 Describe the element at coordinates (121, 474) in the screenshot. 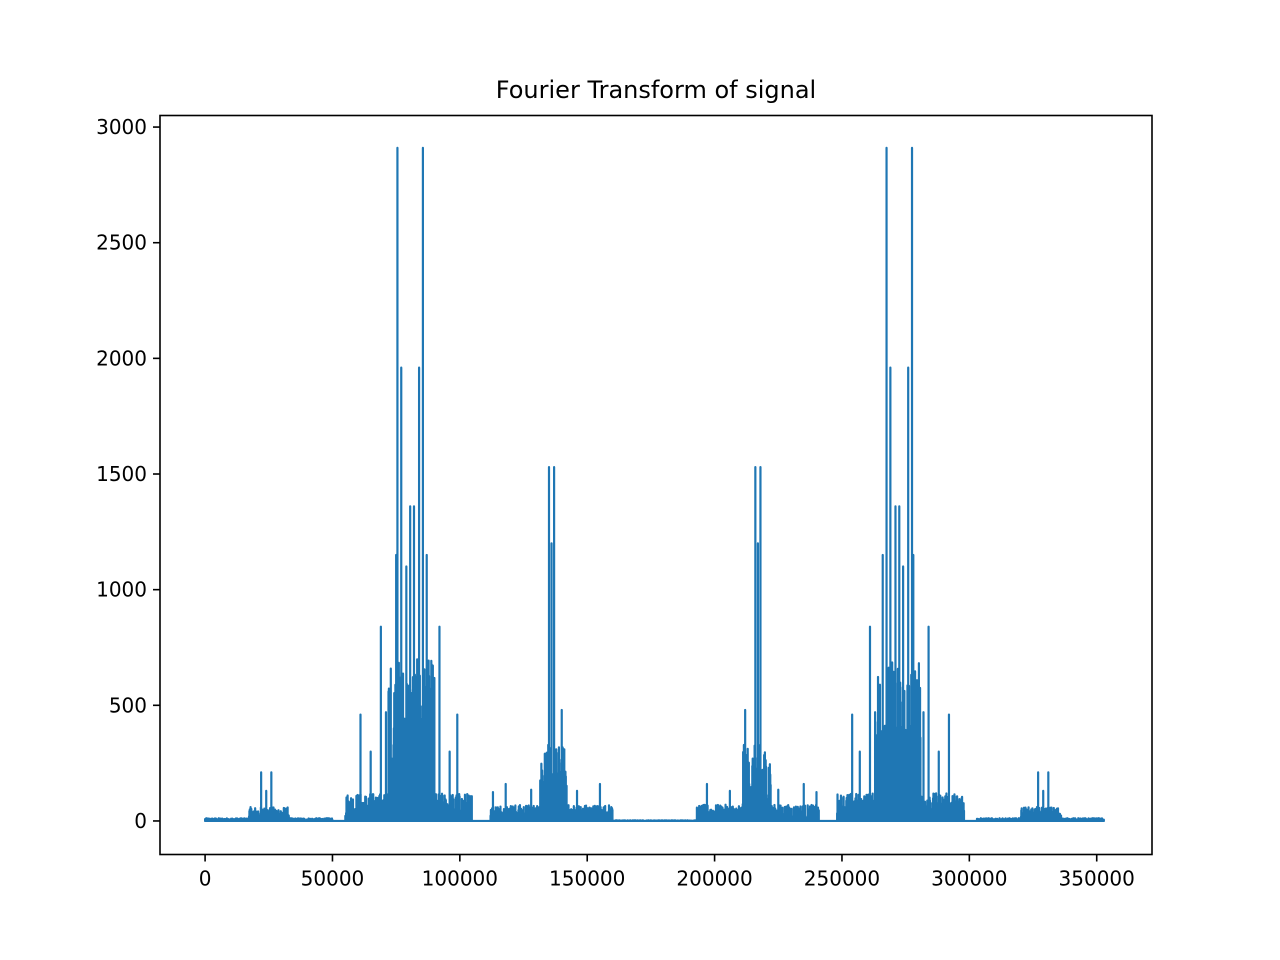

I see `y-tick-label: 1500` at that location.